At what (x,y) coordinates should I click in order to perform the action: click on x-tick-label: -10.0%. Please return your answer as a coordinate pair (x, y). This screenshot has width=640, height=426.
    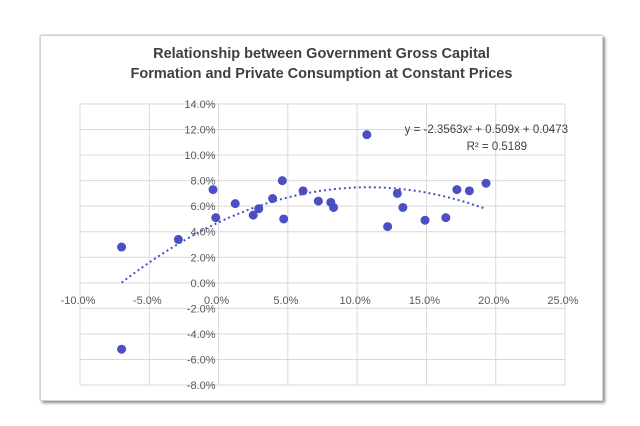
    Looking at the image, I should click on (78, 301).